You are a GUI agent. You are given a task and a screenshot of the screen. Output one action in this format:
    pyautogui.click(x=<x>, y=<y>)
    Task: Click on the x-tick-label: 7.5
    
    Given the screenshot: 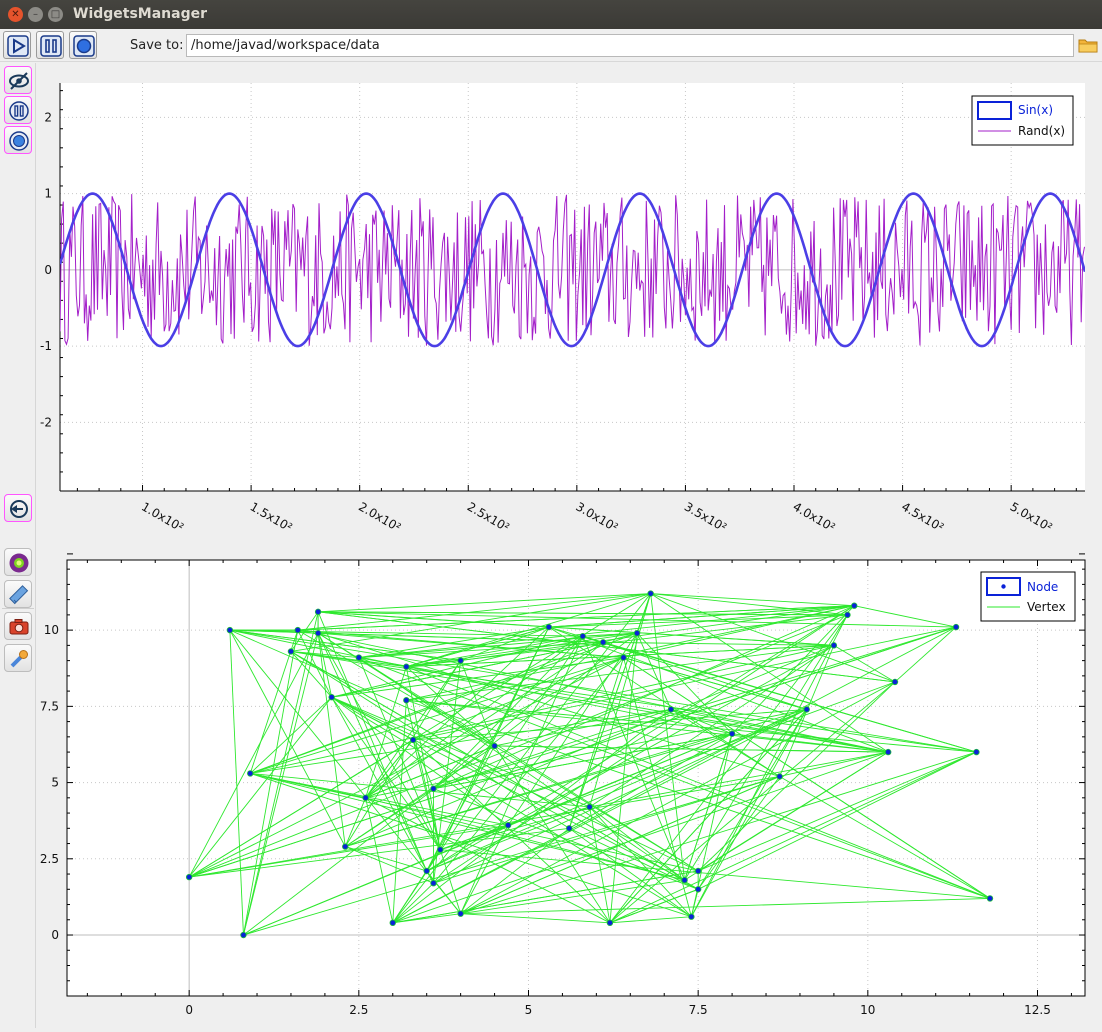 What is the action you would take?
    pyautogui.click(x=698, y=1010)
    